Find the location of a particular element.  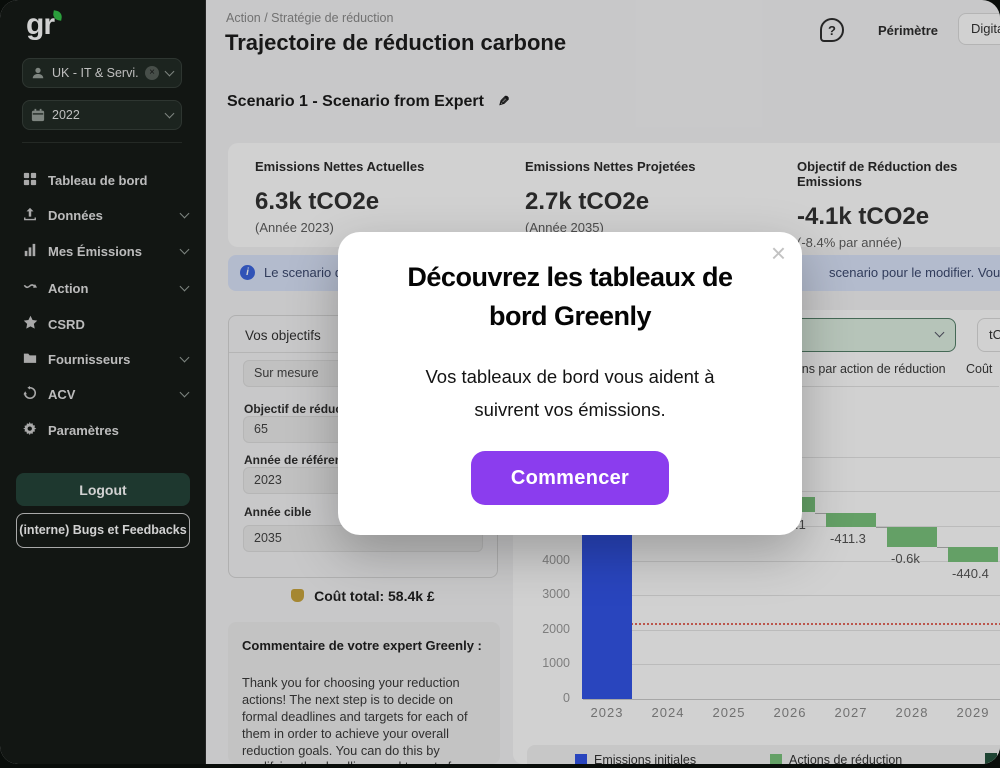

upload-icon is located at coordinates (30, 215).